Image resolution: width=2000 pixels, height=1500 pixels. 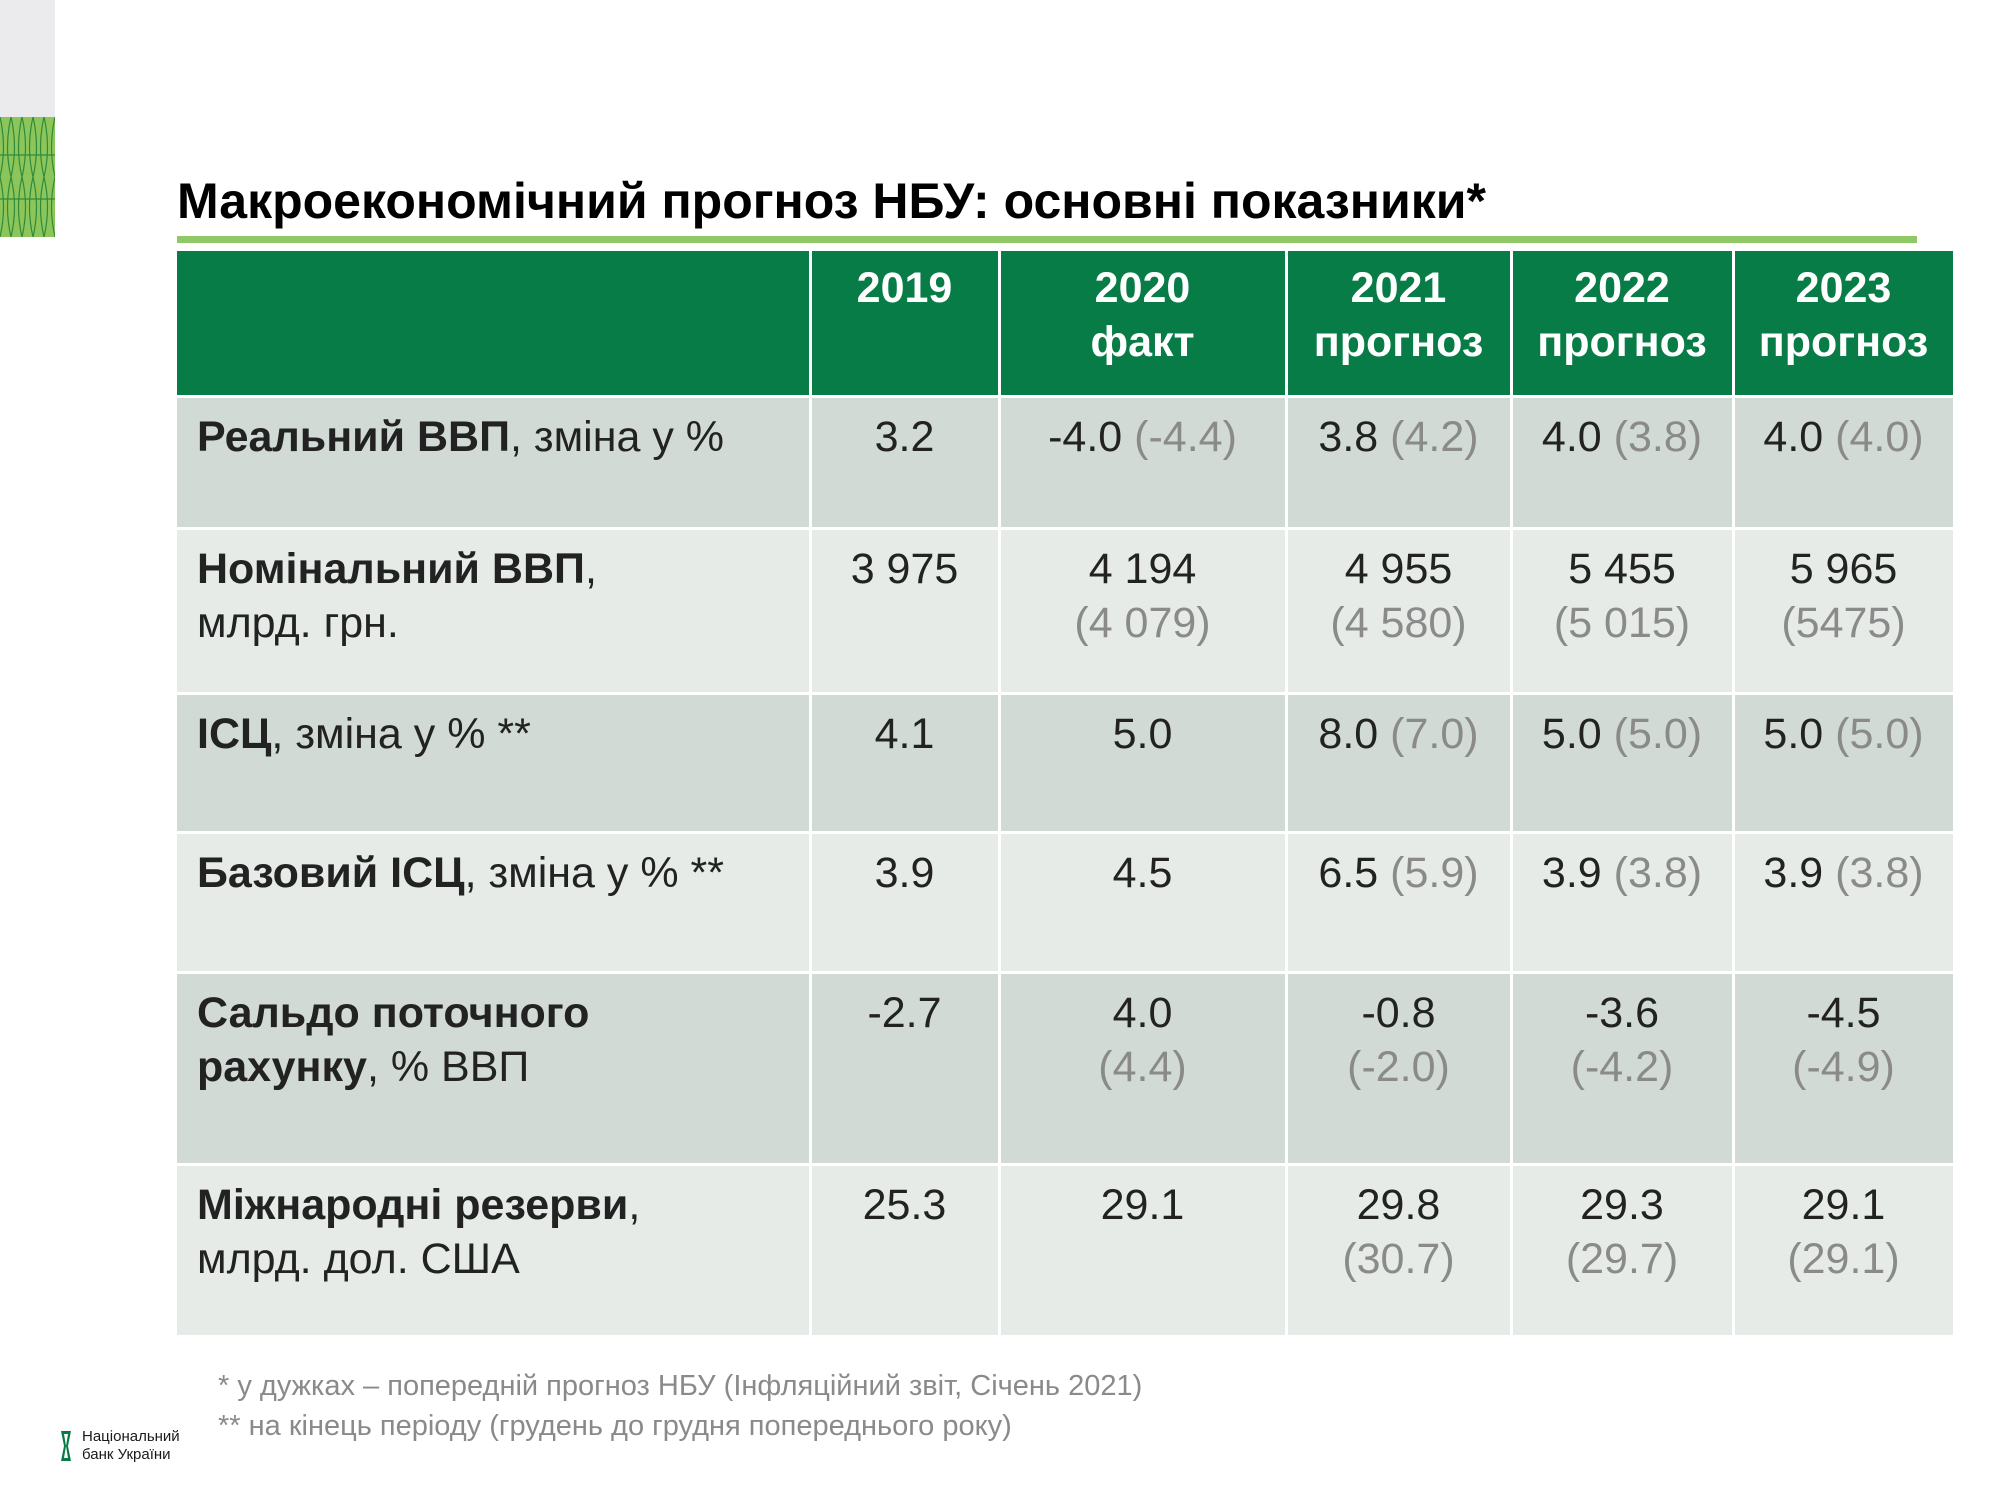 I want to click on header-year: 2021, so click(x=1398, y=288).